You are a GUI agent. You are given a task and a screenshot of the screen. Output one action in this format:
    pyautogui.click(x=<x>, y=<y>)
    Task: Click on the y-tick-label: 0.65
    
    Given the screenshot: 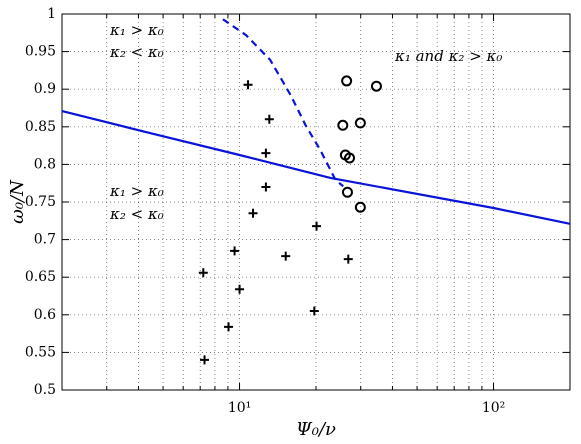 What is the action you would take?
    pyautogui.click(x=40, y=277)
    